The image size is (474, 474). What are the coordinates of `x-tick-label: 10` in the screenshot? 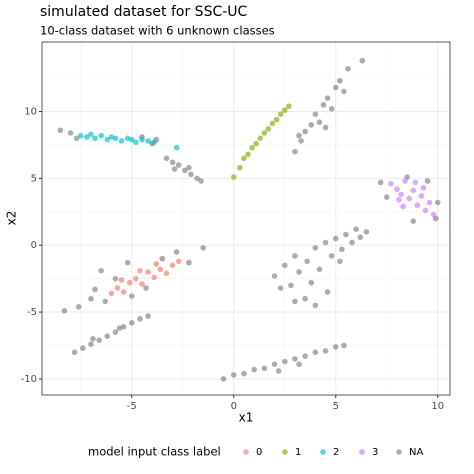 It's located at (437, 406).